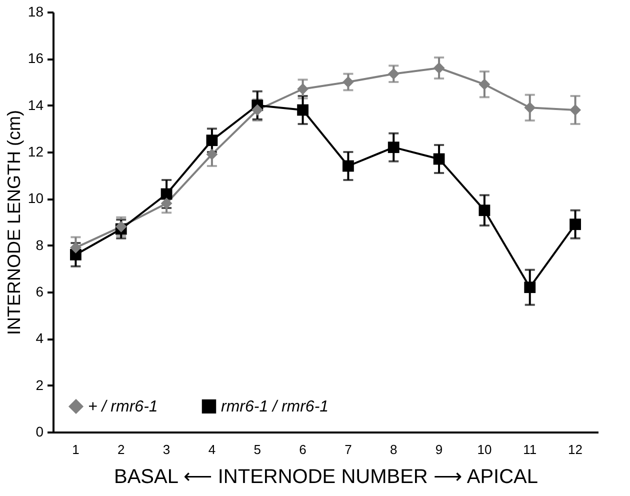 Image resolution: width=630 pixels, height=496 pixels. What do you see at coordinates (575, 449) in the screenshot?
I see `x-tick-label: 12` at bounding box center [575, 449].